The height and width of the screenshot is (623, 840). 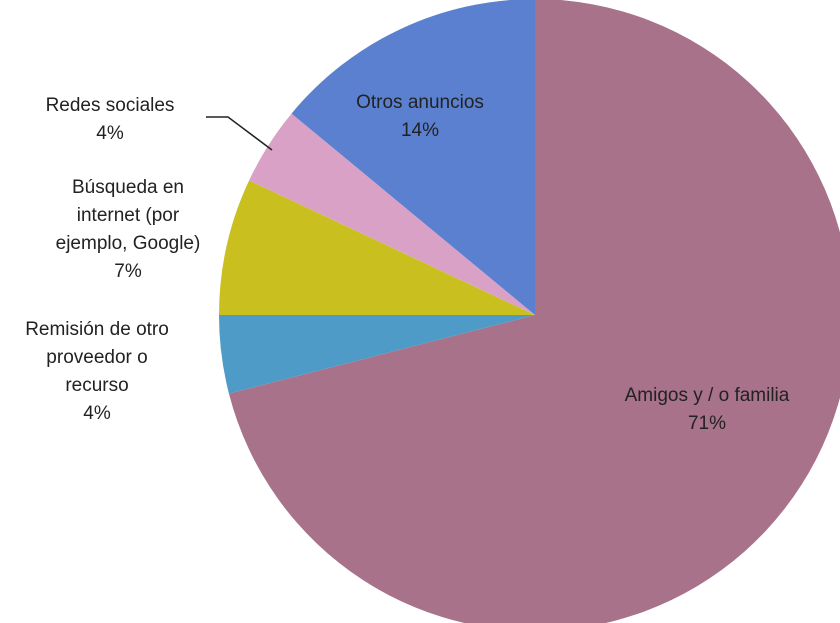 What do you see at coordinates (707, 410) in the screenshot?
I see `slice-label: Amigos y / o familia 71%` at bounding box center [707, 410].